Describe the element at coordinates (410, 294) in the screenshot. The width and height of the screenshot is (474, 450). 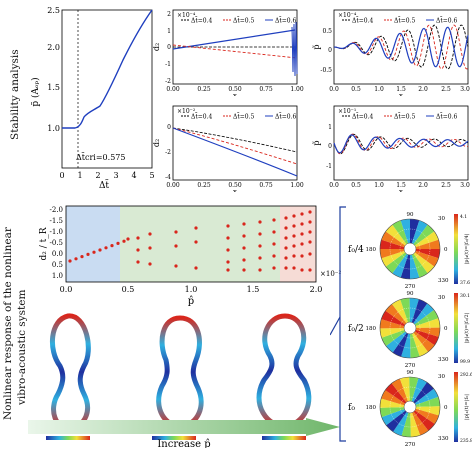
I see `svg-text: 90` at that location.